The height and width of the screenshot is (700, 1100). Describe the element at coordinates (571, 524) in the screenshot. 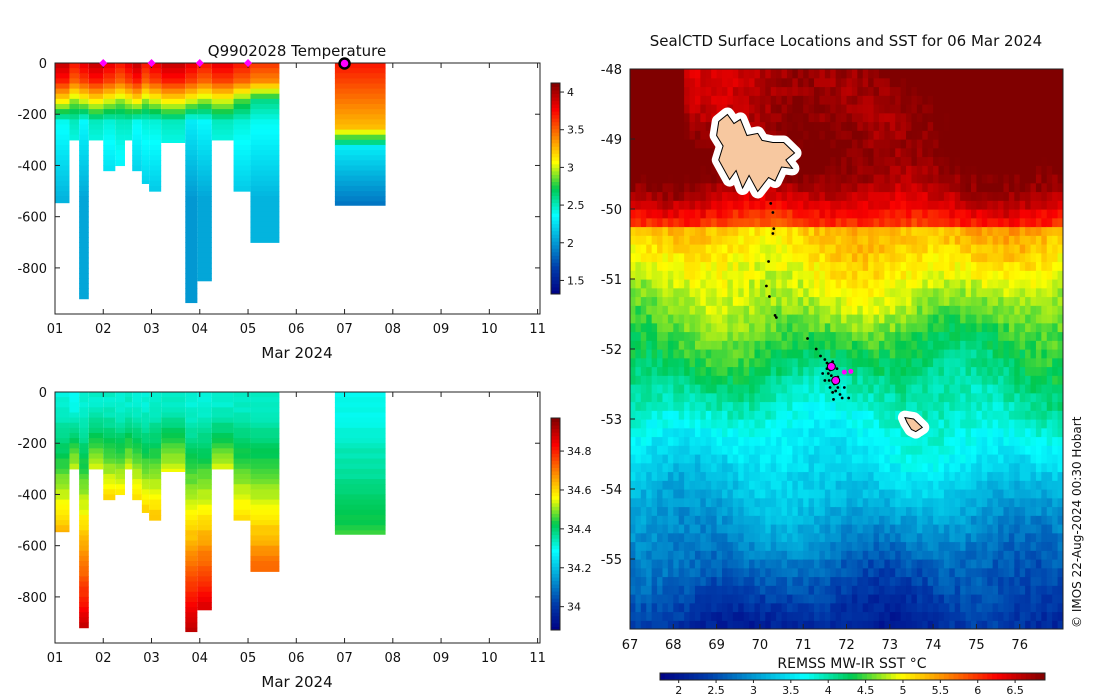

I see `salinity-colorbar: 34.8 34.6 34.4 34.2 34` at that location.